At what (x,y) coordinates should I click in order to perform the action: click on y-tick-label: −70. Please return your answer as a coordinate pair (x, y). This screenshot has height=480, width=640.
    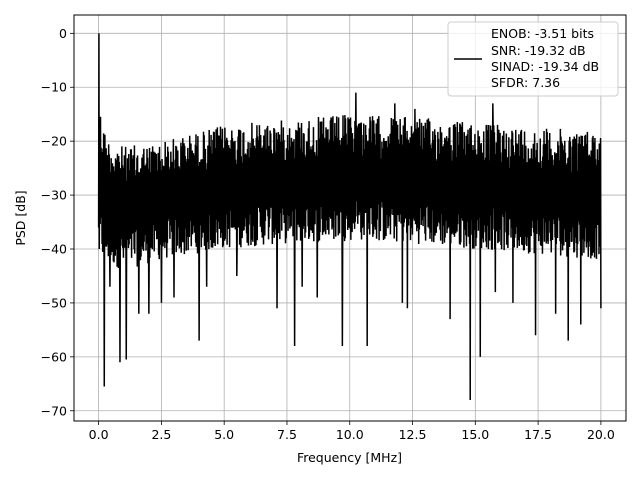
    Looking at the image, I should click on (54, 410).